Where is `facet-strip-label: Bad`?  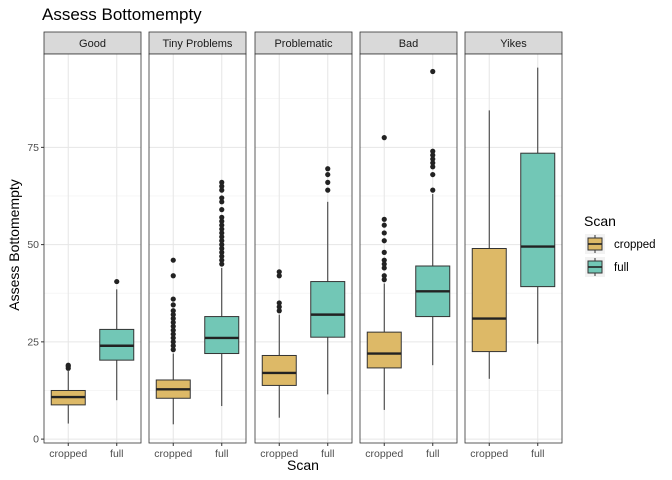 facet-strip-label: Bad is located at coordinates (409, 44).